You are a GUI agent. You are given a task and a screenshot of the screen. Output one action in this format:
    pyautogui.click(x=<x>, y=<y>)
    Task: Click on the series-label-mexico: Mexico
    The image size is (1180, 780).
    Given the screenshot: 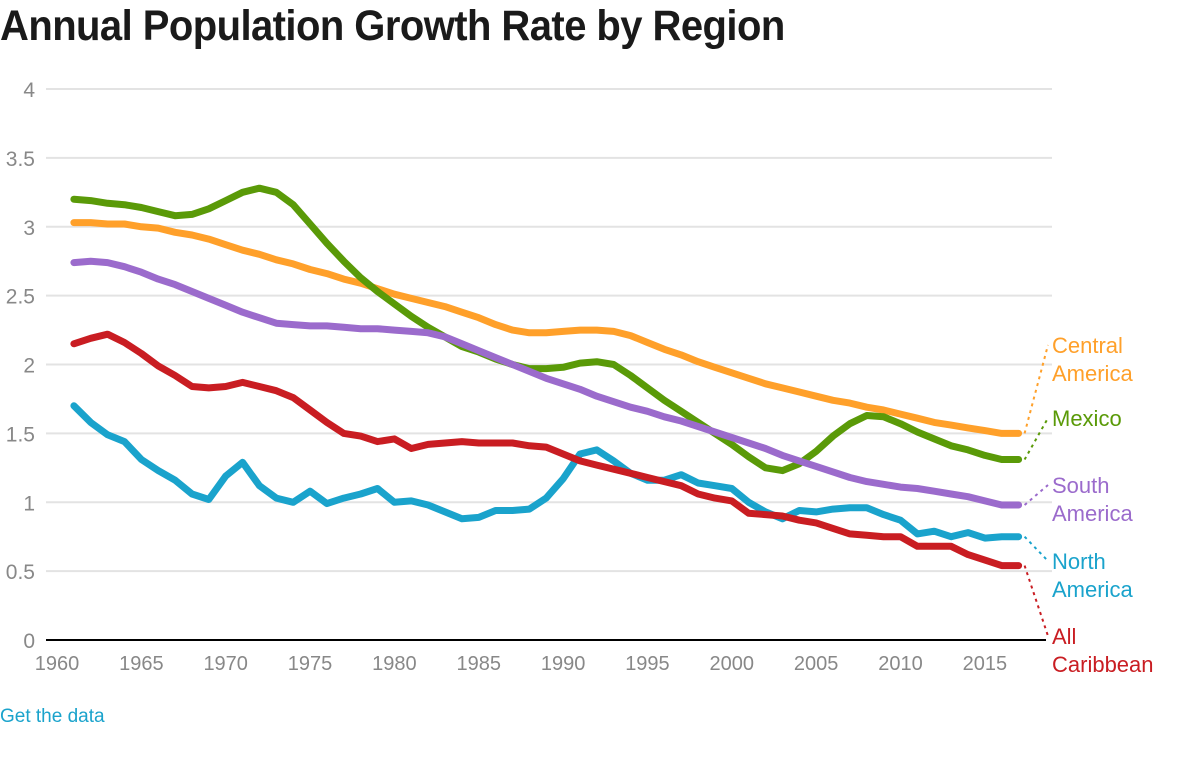 What is the action you would take?
    pyautogui.click(x=1087, y=418)
    